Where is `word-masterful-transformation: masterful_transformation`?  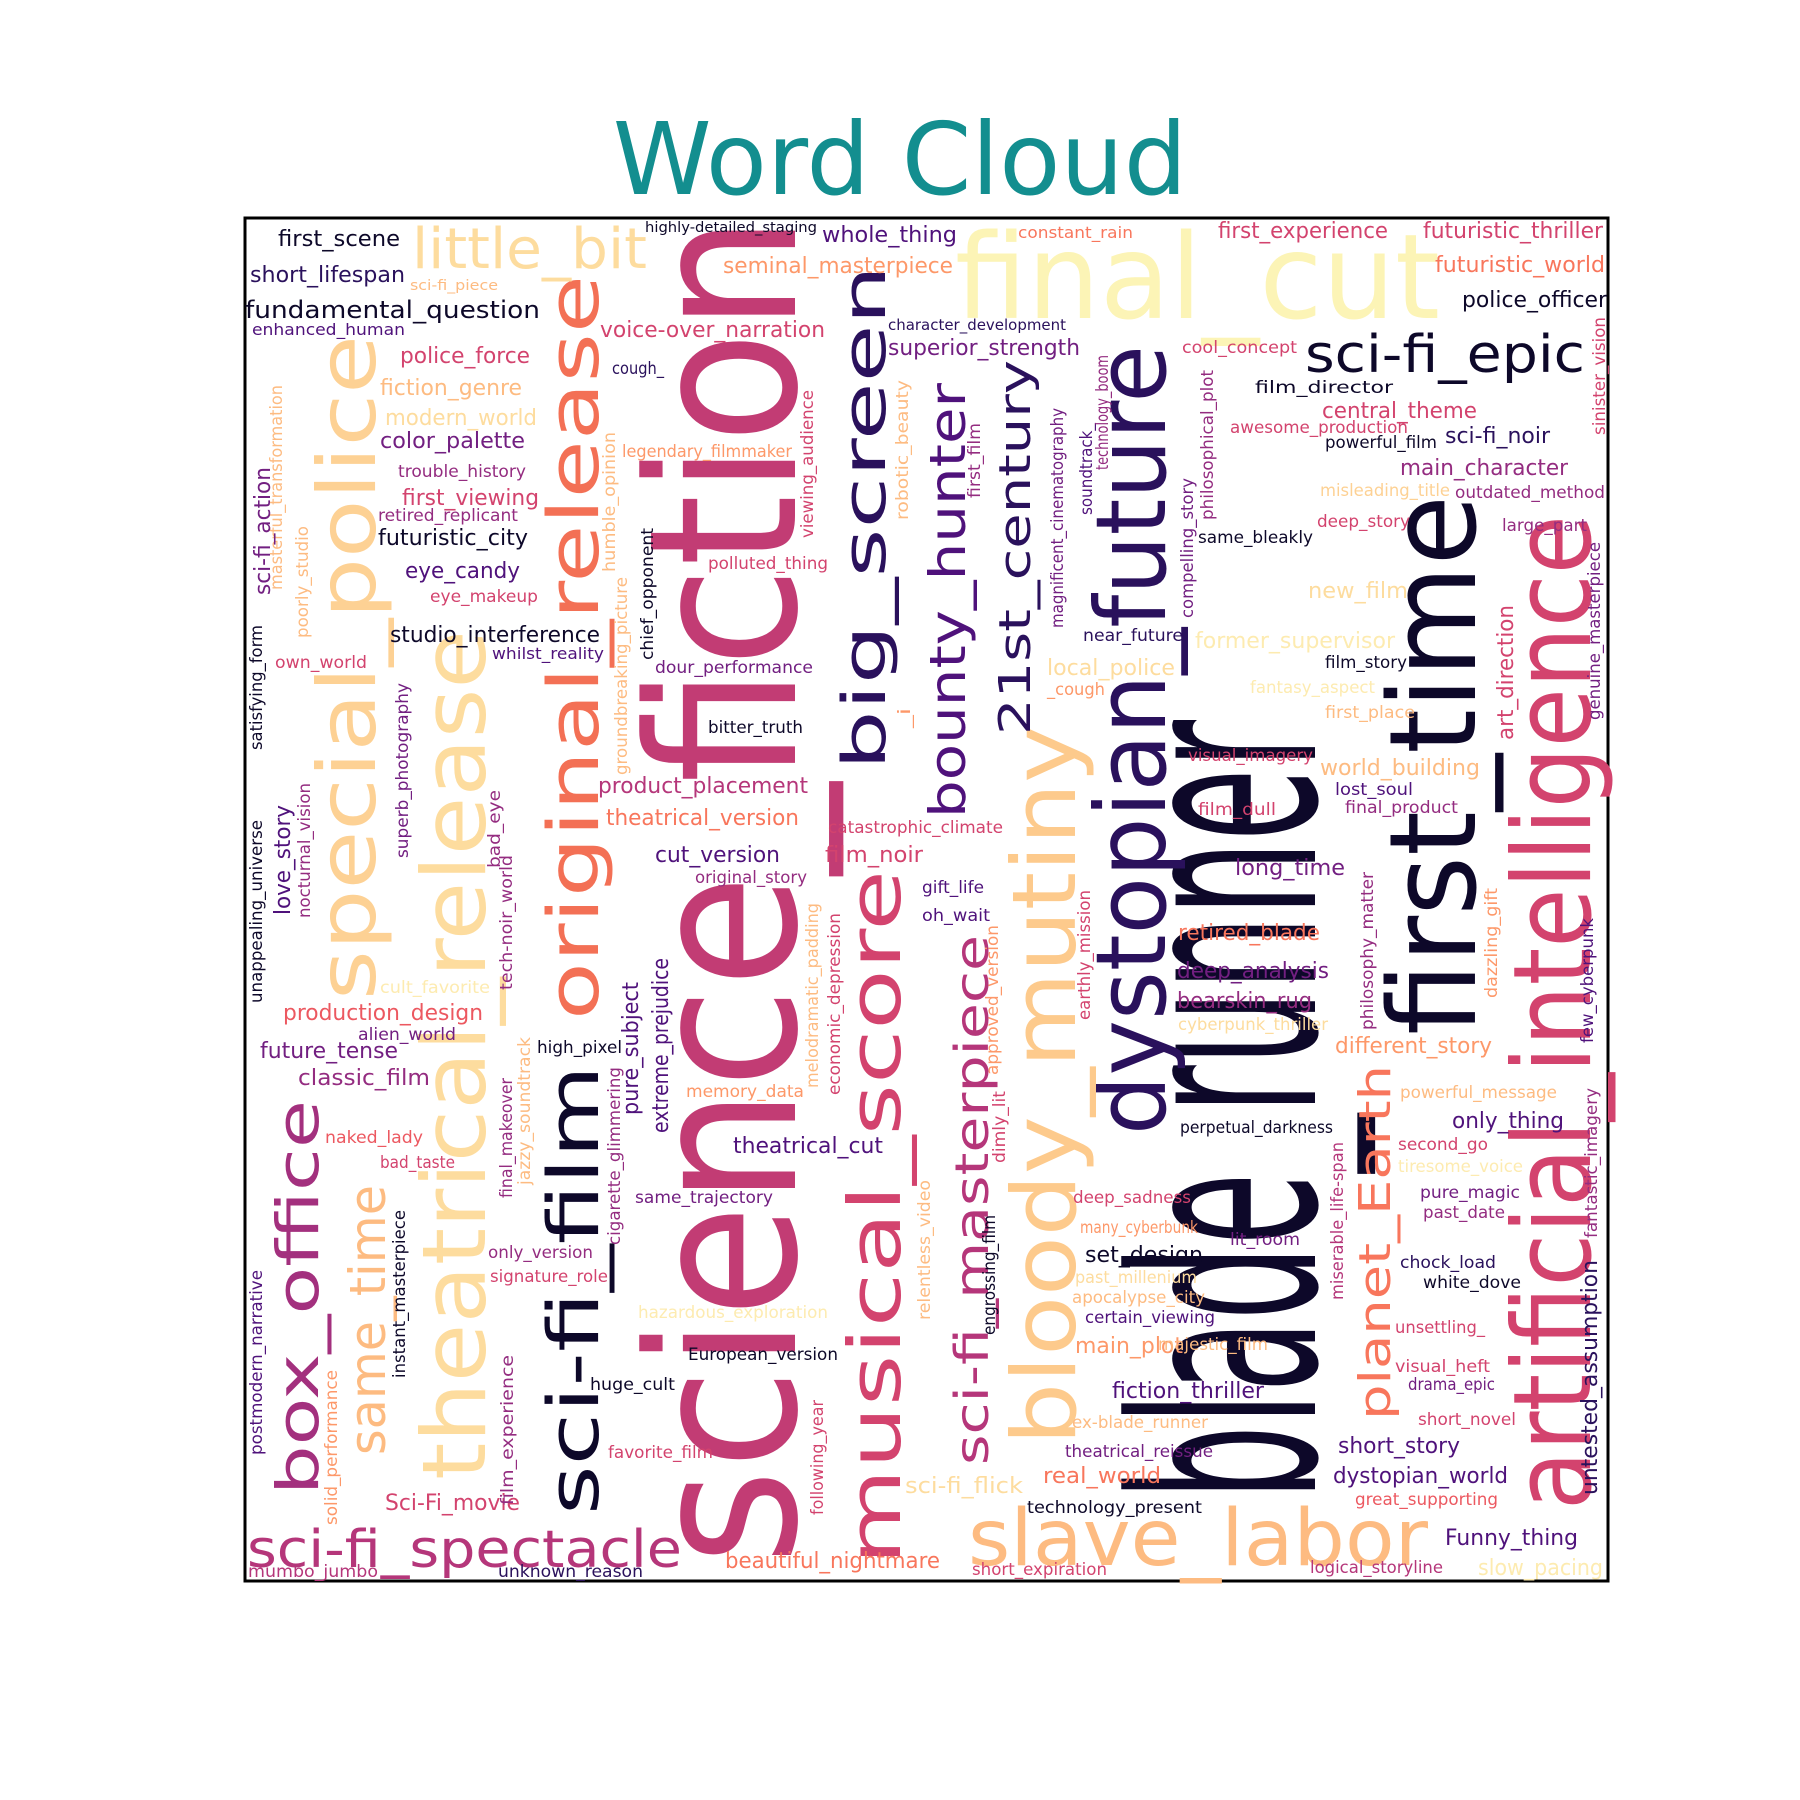
word-masterful-transformation: masterful_transformation is located at coordinates (277, 487).